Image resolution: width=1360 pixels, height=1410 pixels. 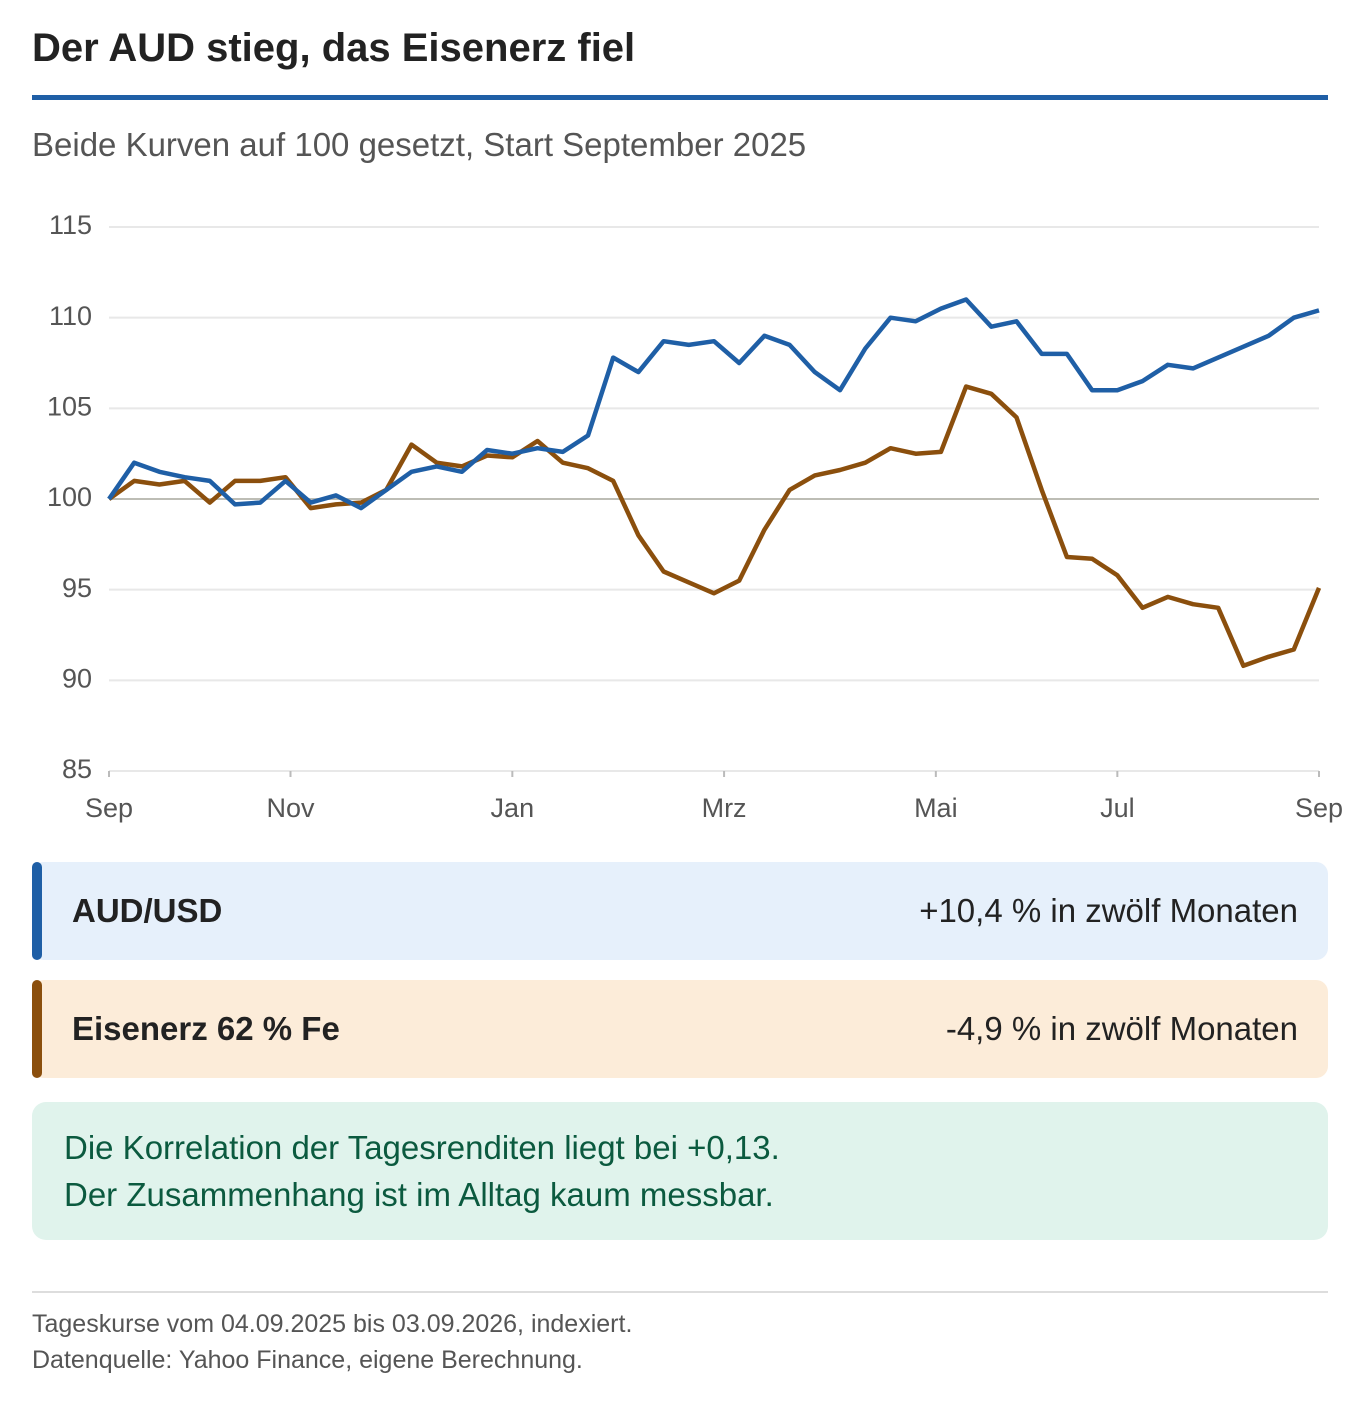 I want to click on card-text: +10,4 % in zwölf Monaten, so click(x=1108, y=910).